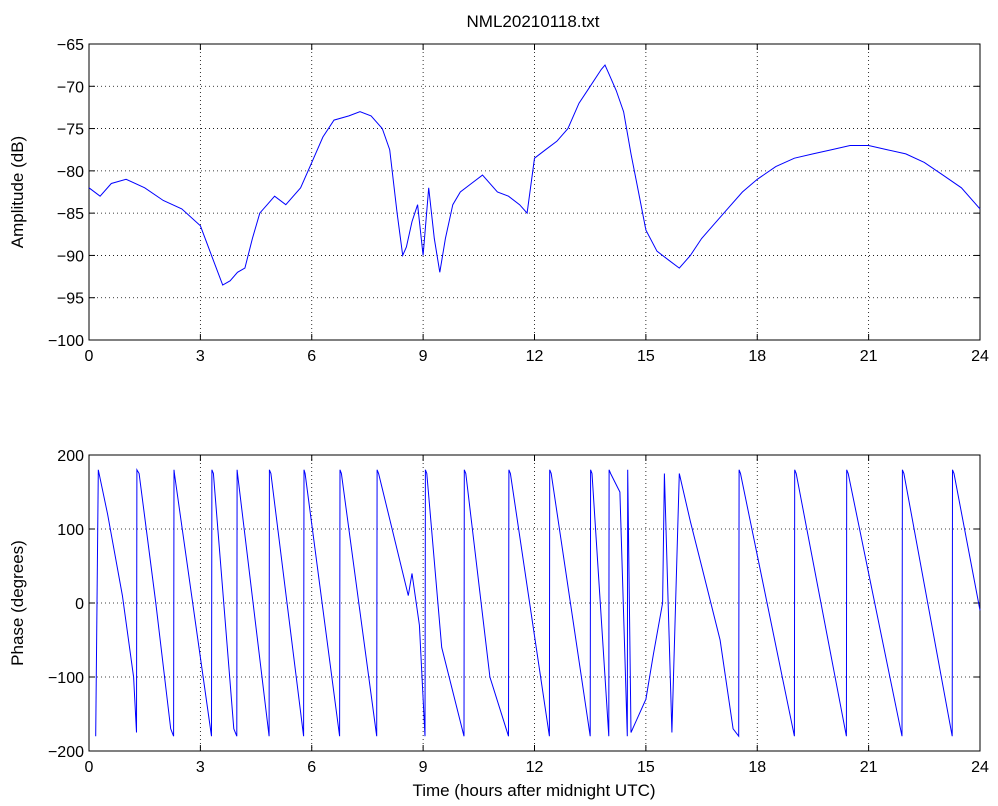 Image resolution: width=998 pixels, height=806 pixels. I want to click on phase-x-tick-label: 9, so click(423, 767).